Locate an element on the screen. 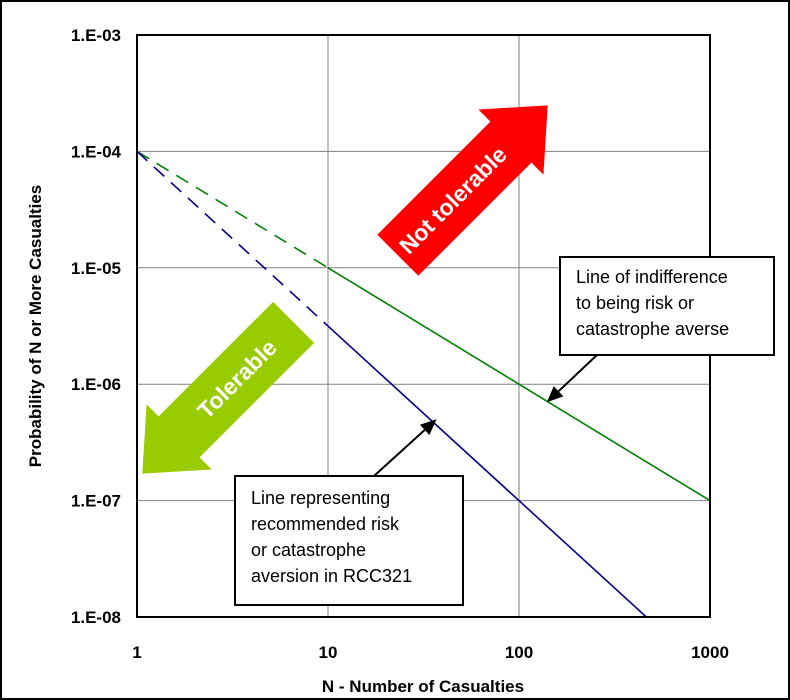 Image resolution: width=790 pixels, height=700 pixels. y-tick-label: 1.E-06 is located at coordinates (96, 384).